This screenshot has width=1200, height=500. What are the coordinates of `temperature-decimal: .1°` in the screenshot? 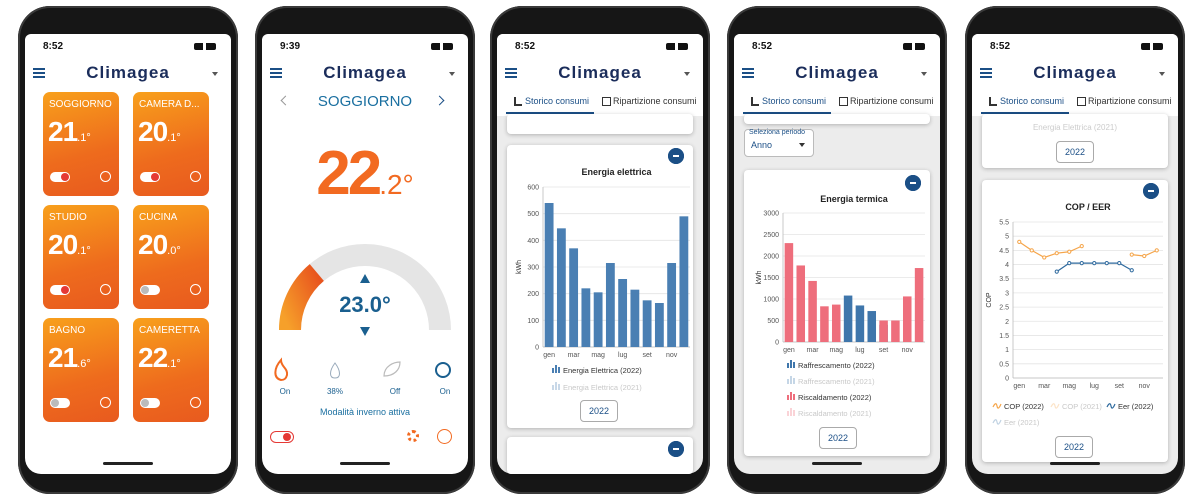 It's located at (174, 364).